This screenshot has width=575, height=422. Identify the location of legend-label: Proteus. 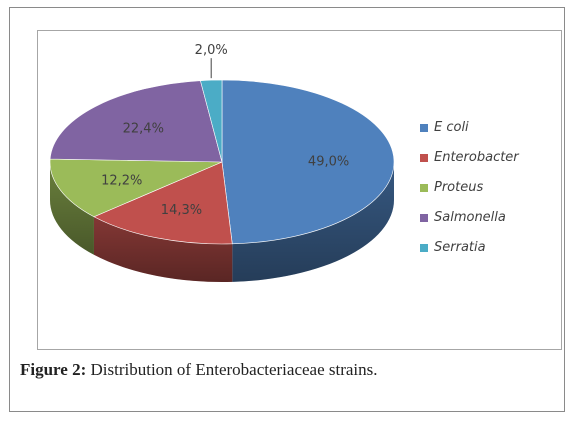
(459, 187).